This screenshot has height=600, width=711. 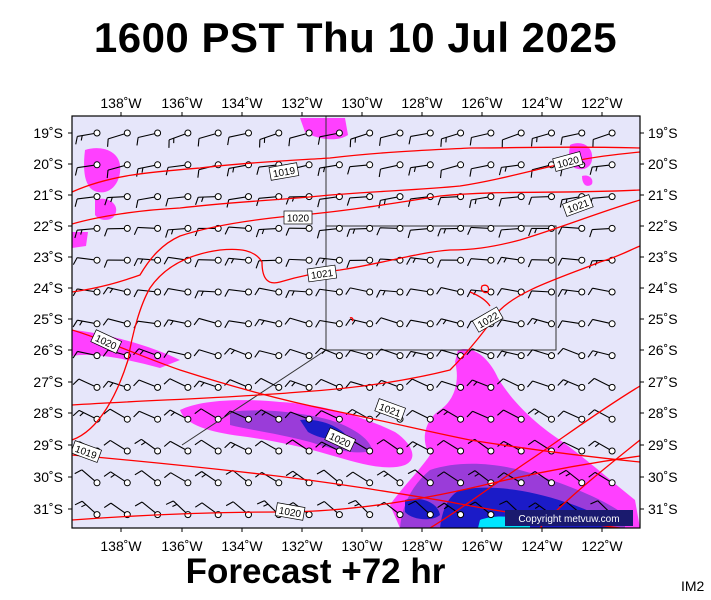 What do you see at coordinates (121, 546) in the screenshot?
I see `lon-label-bottom: 138˚W` at bounding box center [121, 546].